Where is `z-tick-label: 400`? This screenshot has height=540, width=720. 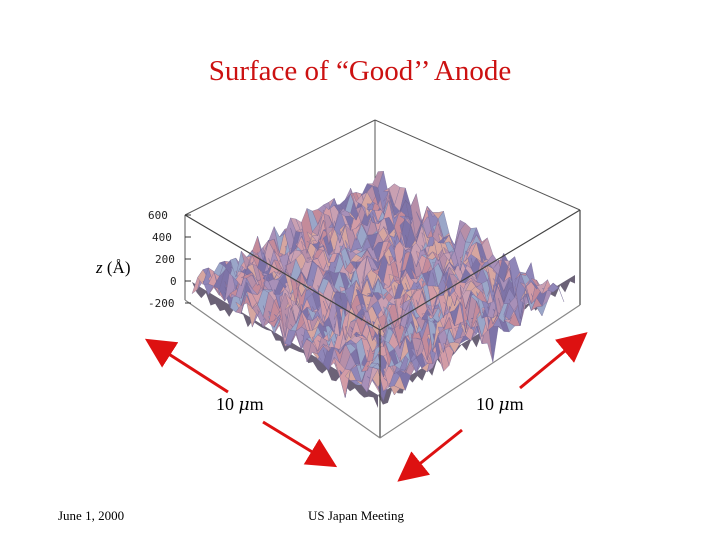
z-tick-label: 400 is located at coordinates (162, 237).